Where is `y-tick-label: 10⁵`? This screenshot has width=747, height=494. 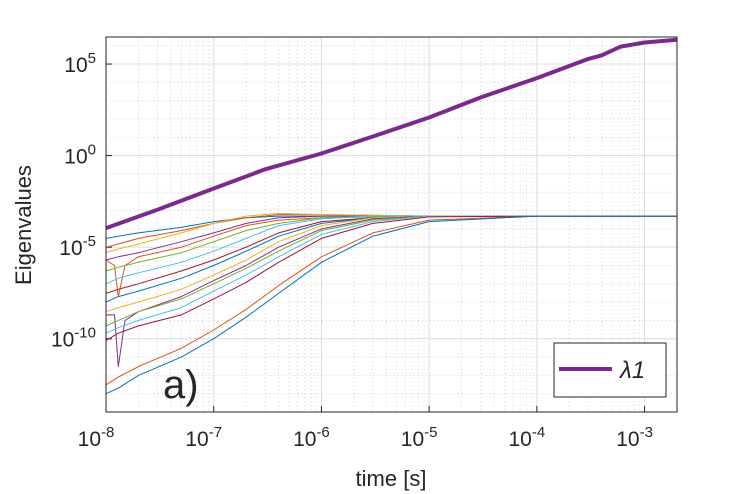
y-tick-label: 10⁵ is located at coordinates (80, 63).